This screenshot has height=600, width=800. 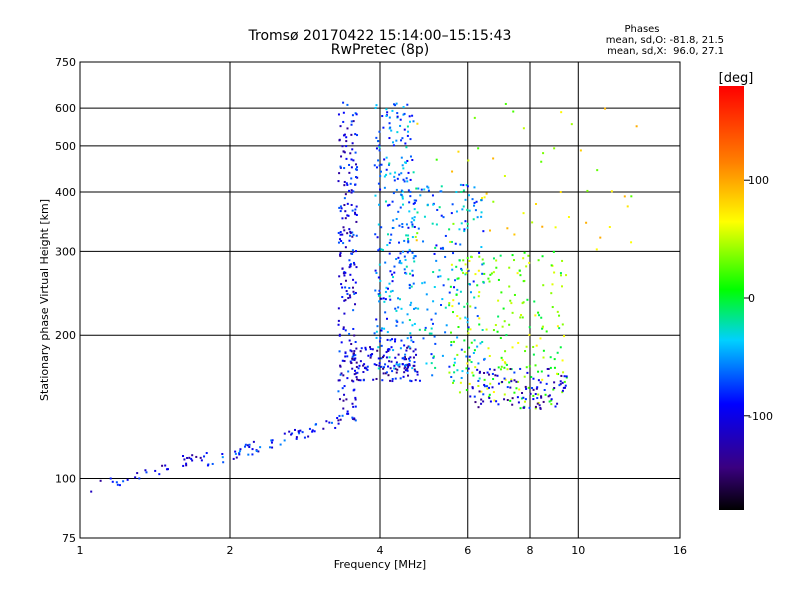 What do you see at coordinates (65, 300) in the screenshot?
I see `y-axis-ticks: 75 100 200 300 400 500 600 750` at bounding box center [65, 300].